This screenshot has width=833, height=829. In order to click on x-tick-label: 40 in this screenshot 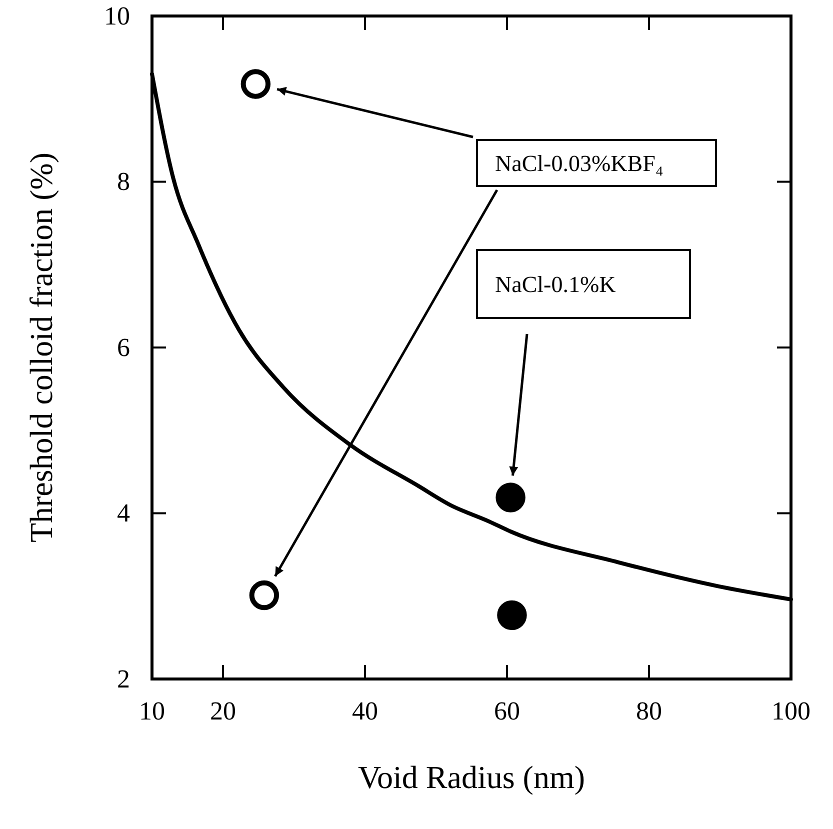, I will do `click(365, 711)`.